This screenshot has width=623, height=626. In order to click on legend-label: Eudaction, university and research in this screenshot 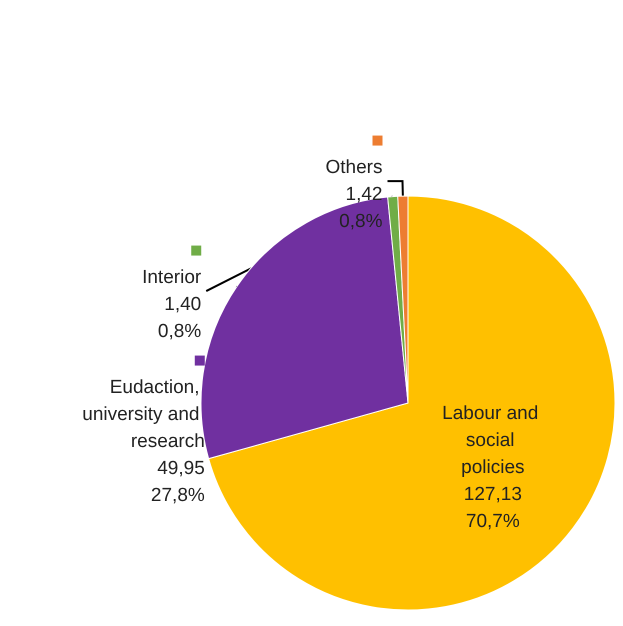, I will do `click(143, 414)`.